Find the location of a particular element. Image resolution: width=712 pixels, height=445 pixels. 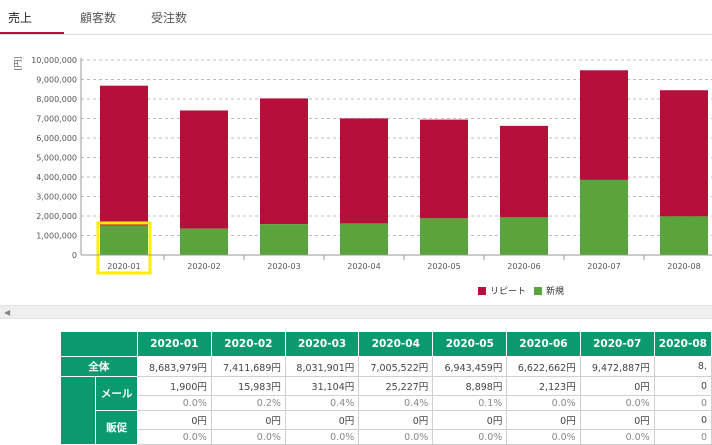

x-tick-label: 2020-02 is located at coordinates (203, 266).